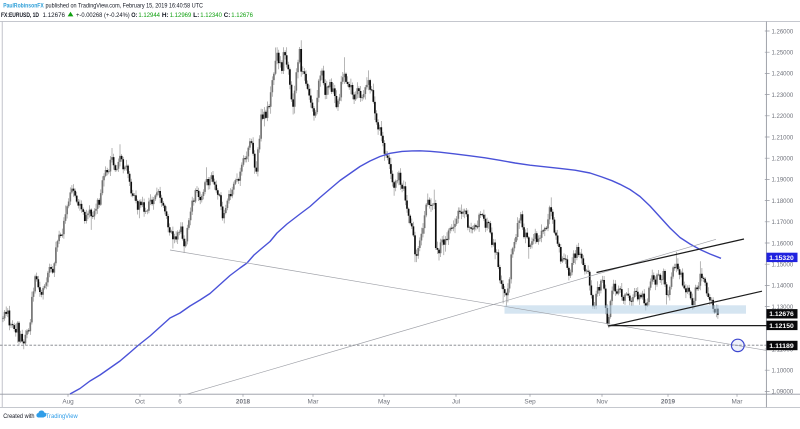 The width and height of the screenshot is (800, 429). I want to click on svg-text: 1.12969, so click(181, 15).